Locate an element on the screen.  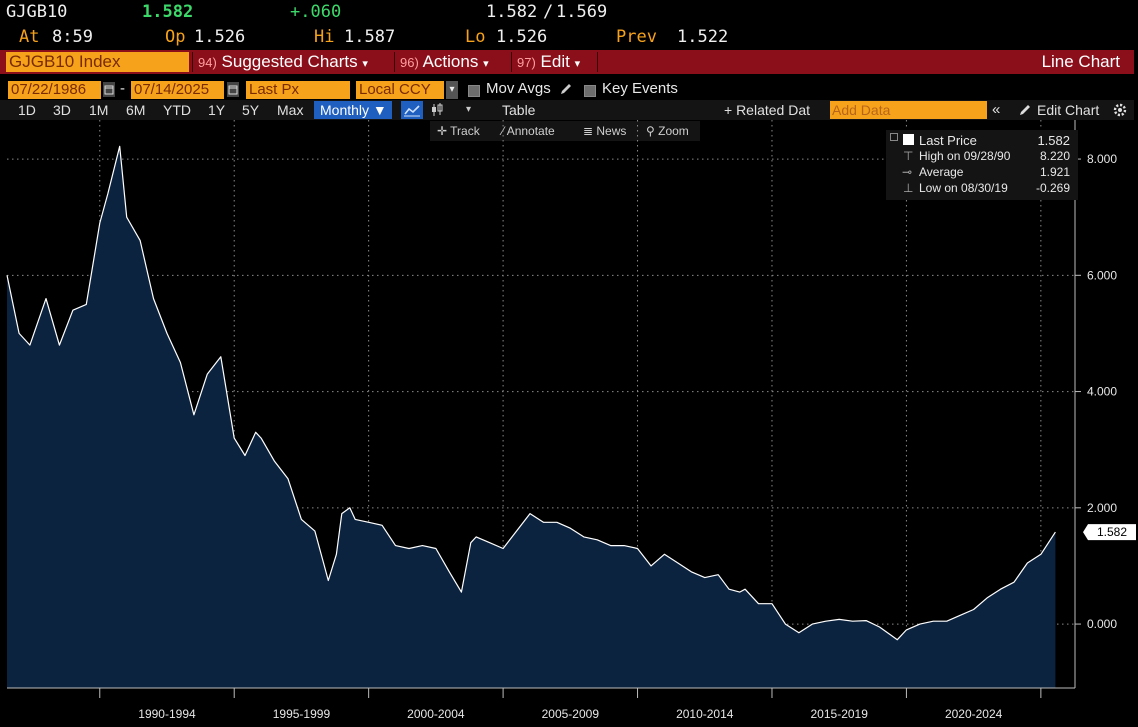
news-icon: ≣ is located at coordinates (590, 131).